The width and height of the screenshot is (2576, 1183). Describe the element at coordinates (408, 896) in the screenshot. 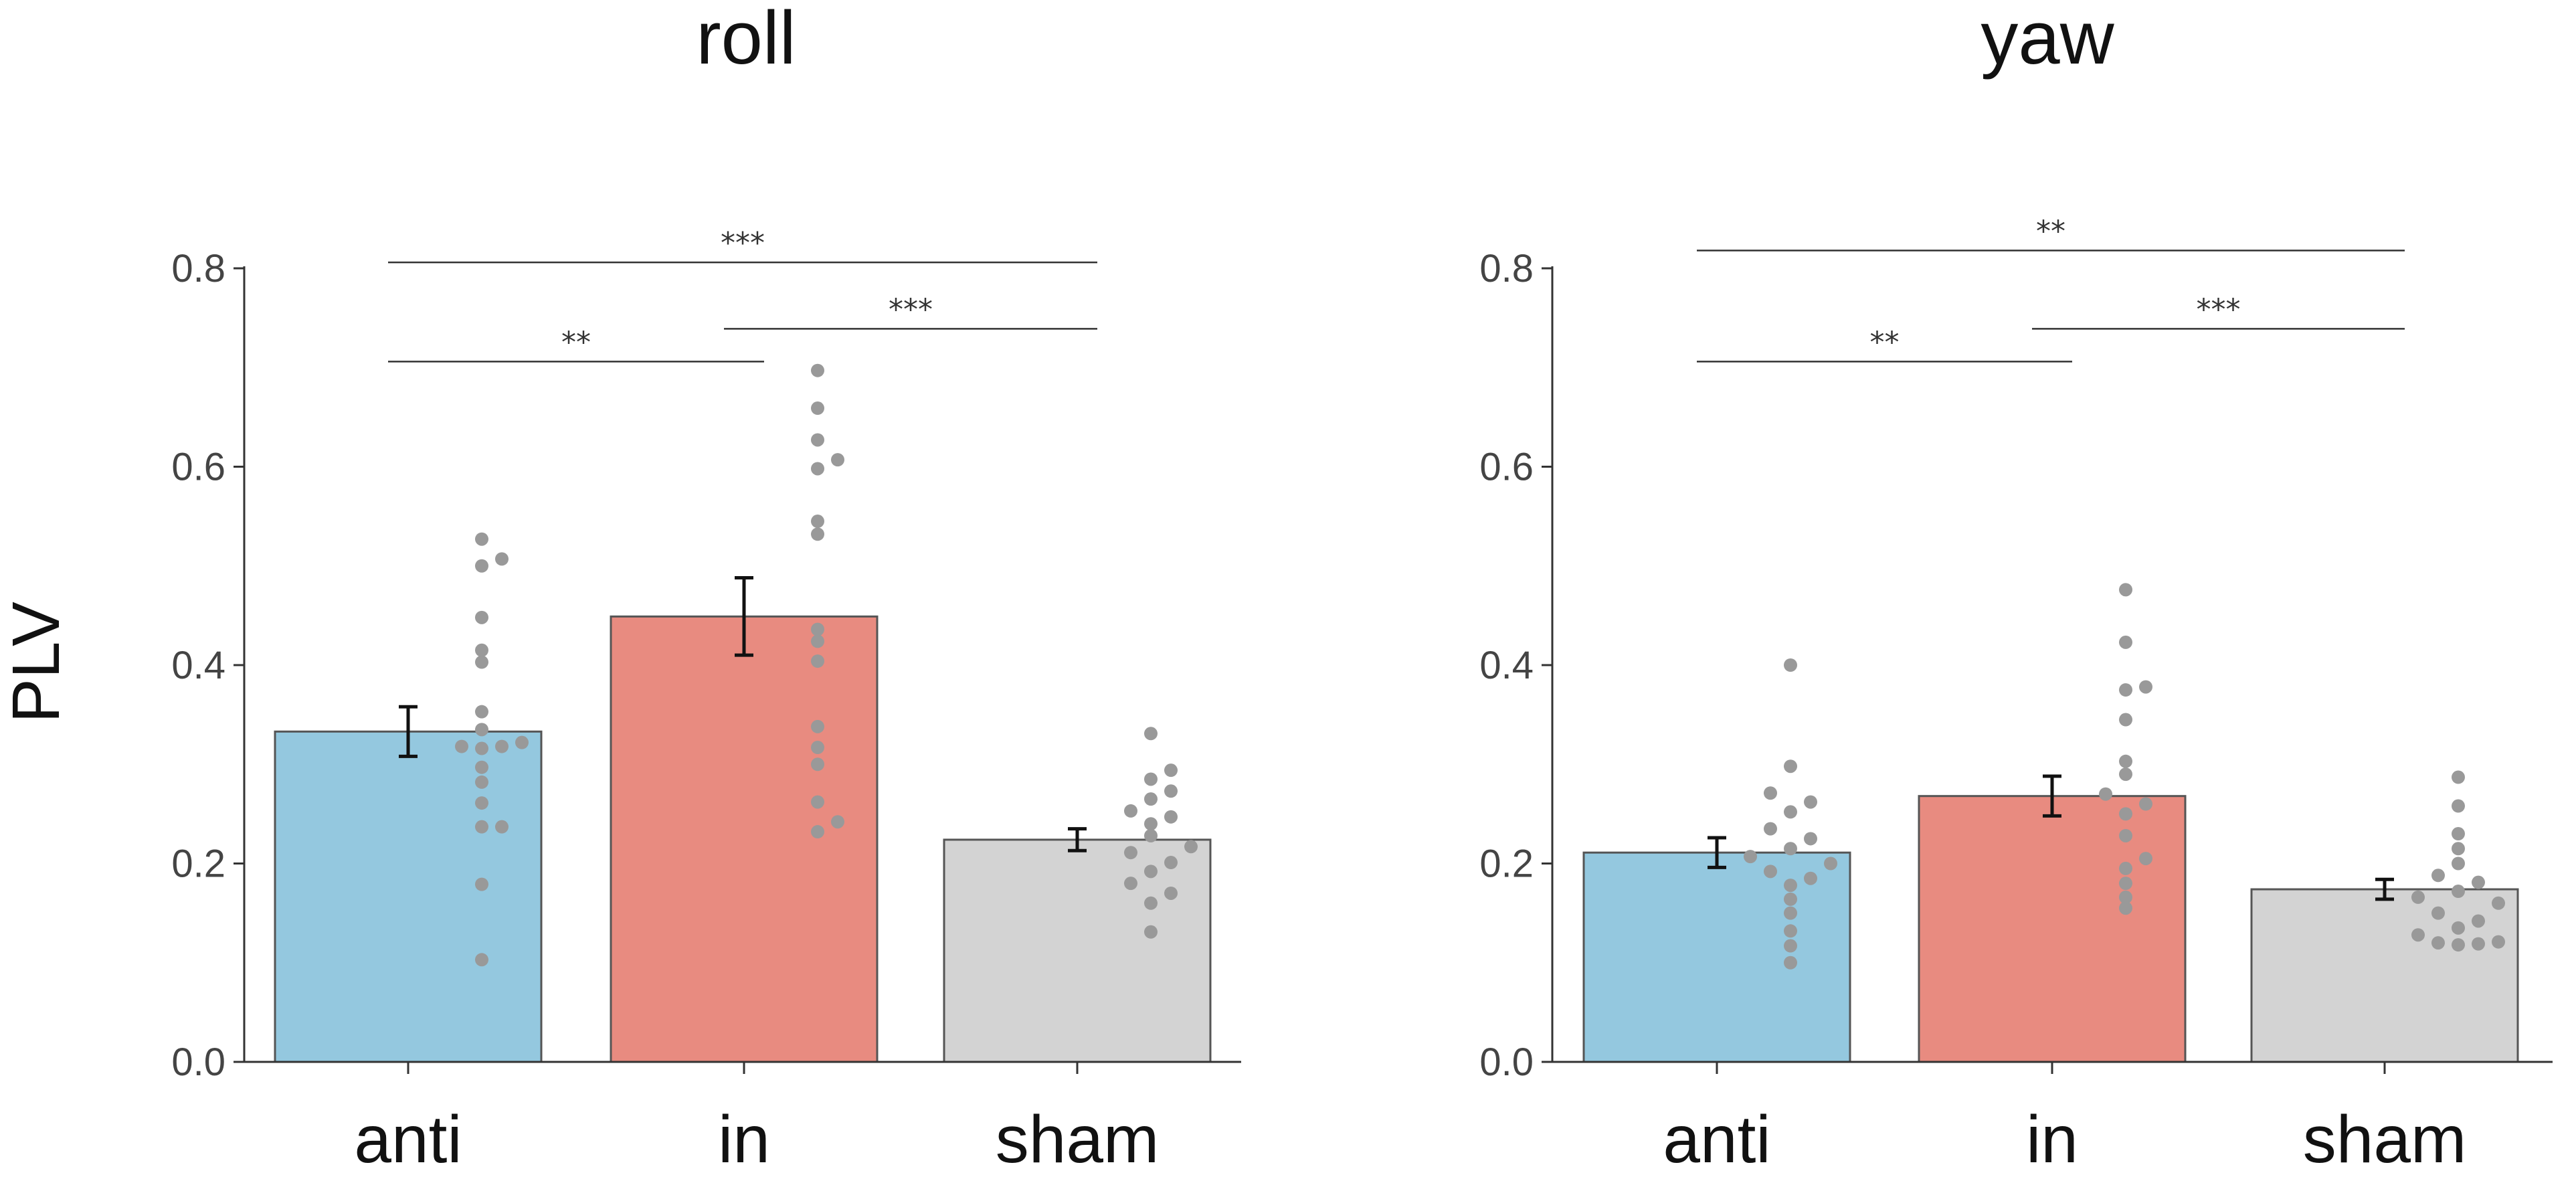

I see `bar-anti` at that location.